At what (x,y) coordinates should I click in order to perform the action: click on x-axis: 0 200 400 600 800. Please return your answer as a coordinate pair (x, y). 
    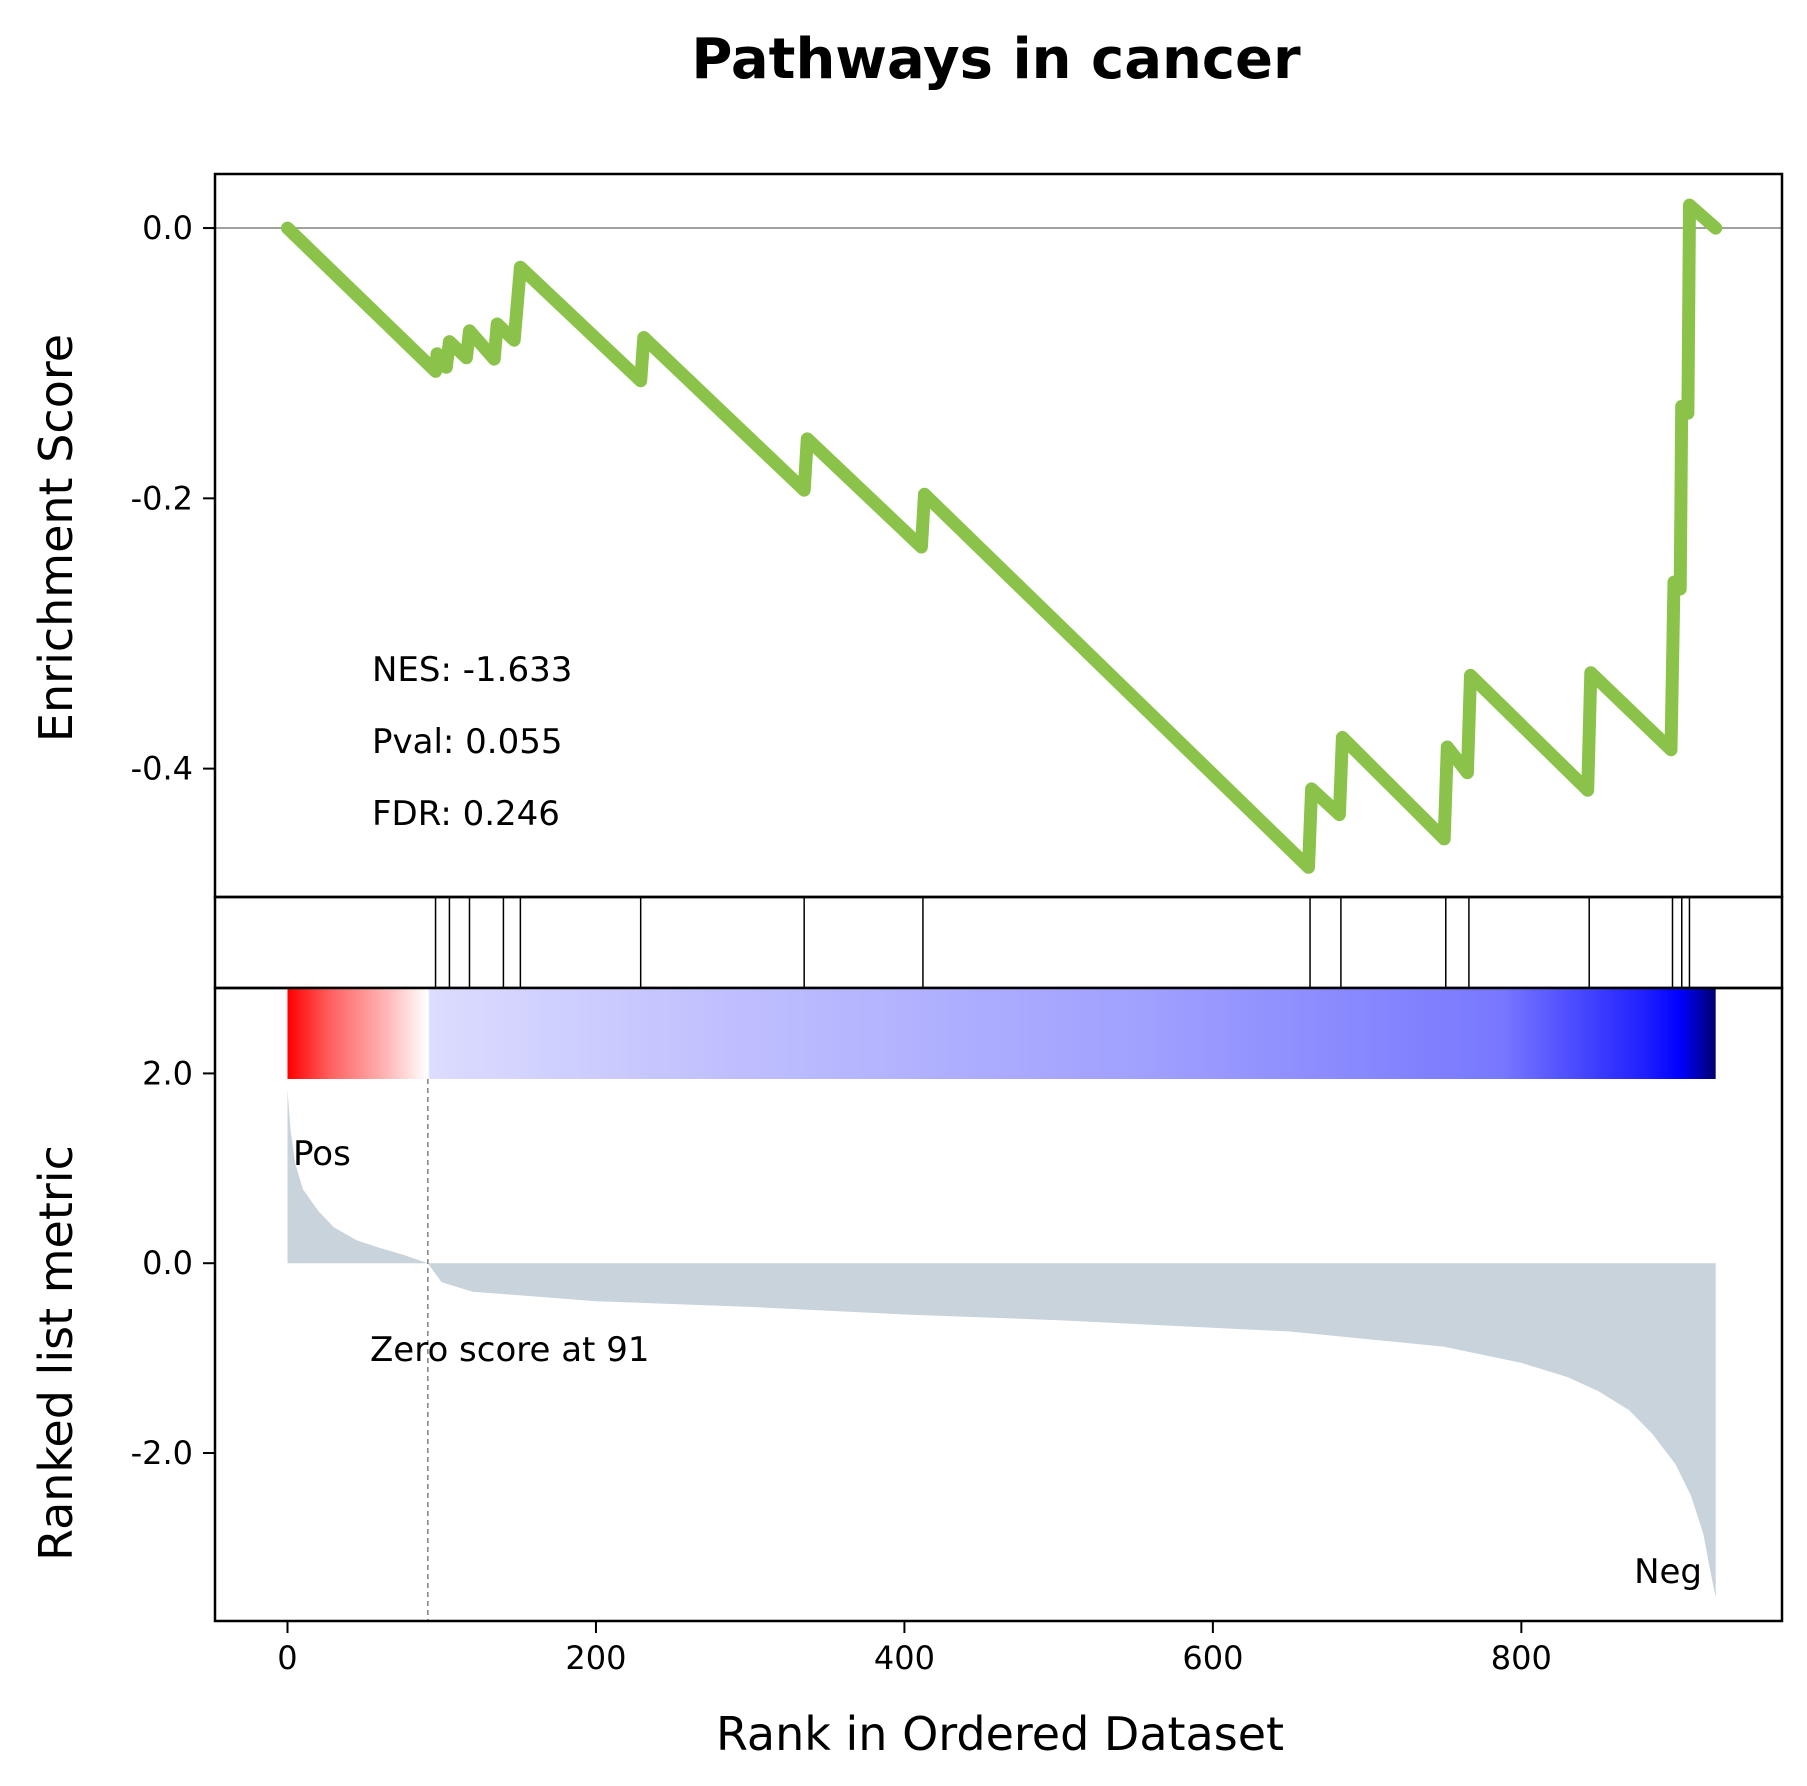
    Looking at the image, I should click on (914, 1649).